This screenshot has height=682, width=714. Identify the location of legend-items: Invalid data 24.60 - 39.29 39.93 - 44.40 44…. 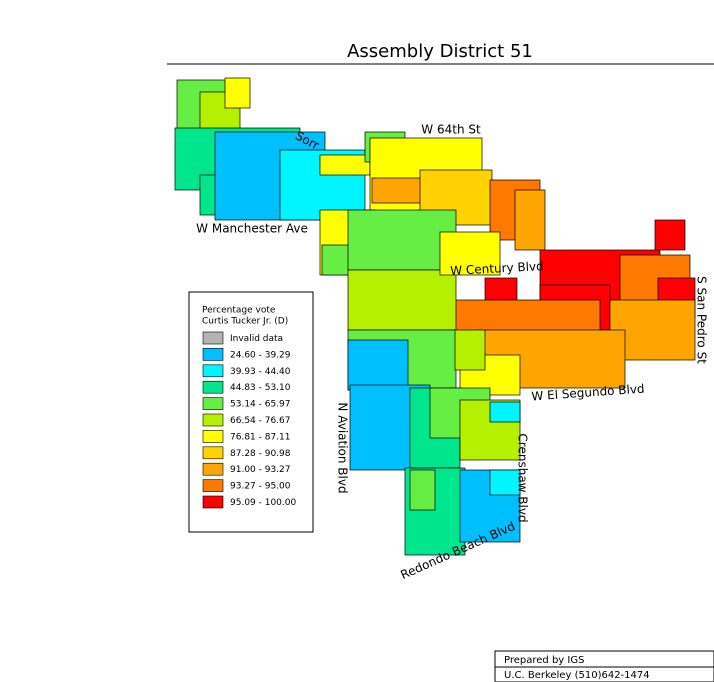
(249, 420).